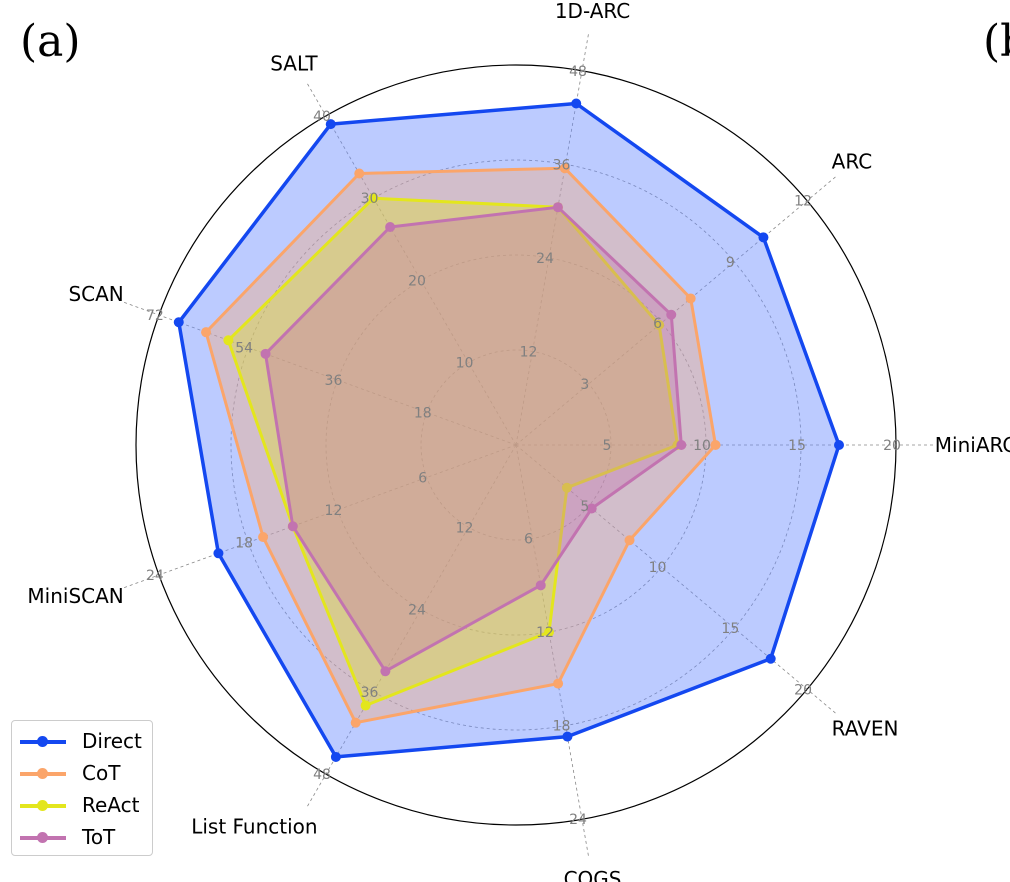 Image resolution: width=1010 pixels, height=882 pixels. Describe the element at coordinates (996, 41) in the screenshot. I see `panel-label-b: (b` at that location.